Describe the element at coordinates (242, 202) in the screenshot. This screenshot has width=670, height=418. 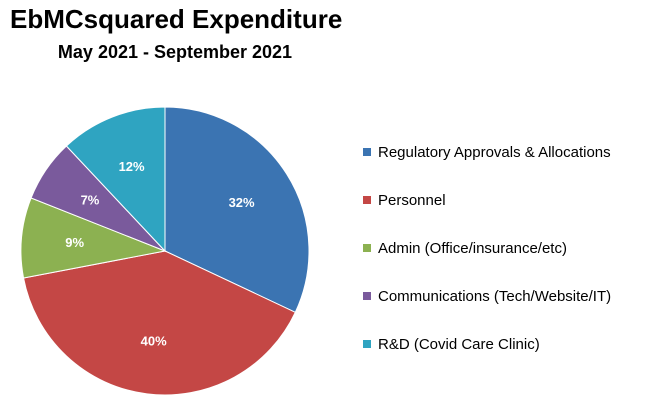
I see `data-label-regulatory: 32%` at that location.